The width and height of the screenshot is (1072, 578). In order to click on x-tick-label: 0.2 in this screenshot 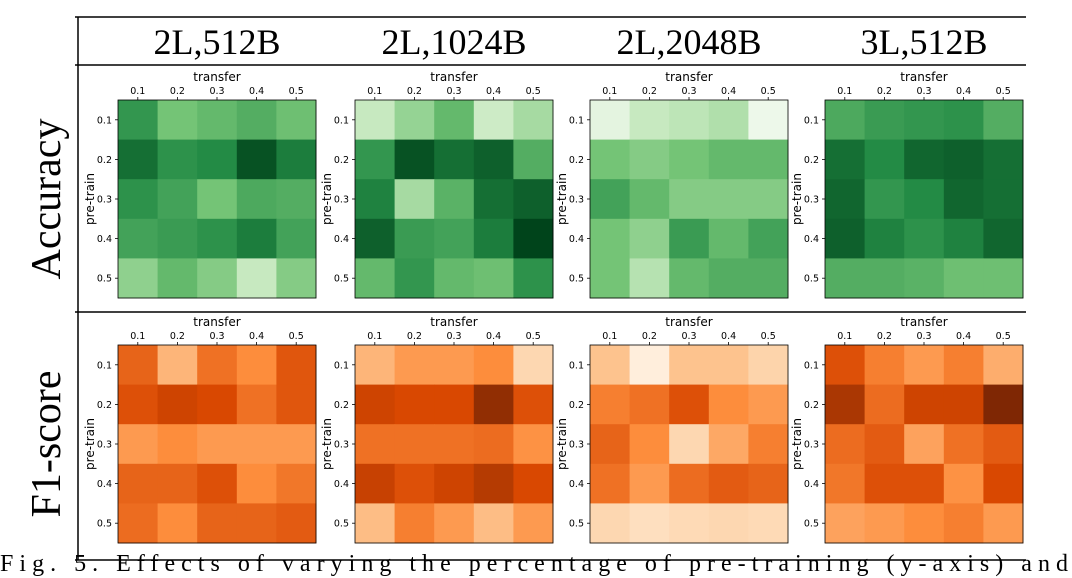, I will do `click(177, 336)`.